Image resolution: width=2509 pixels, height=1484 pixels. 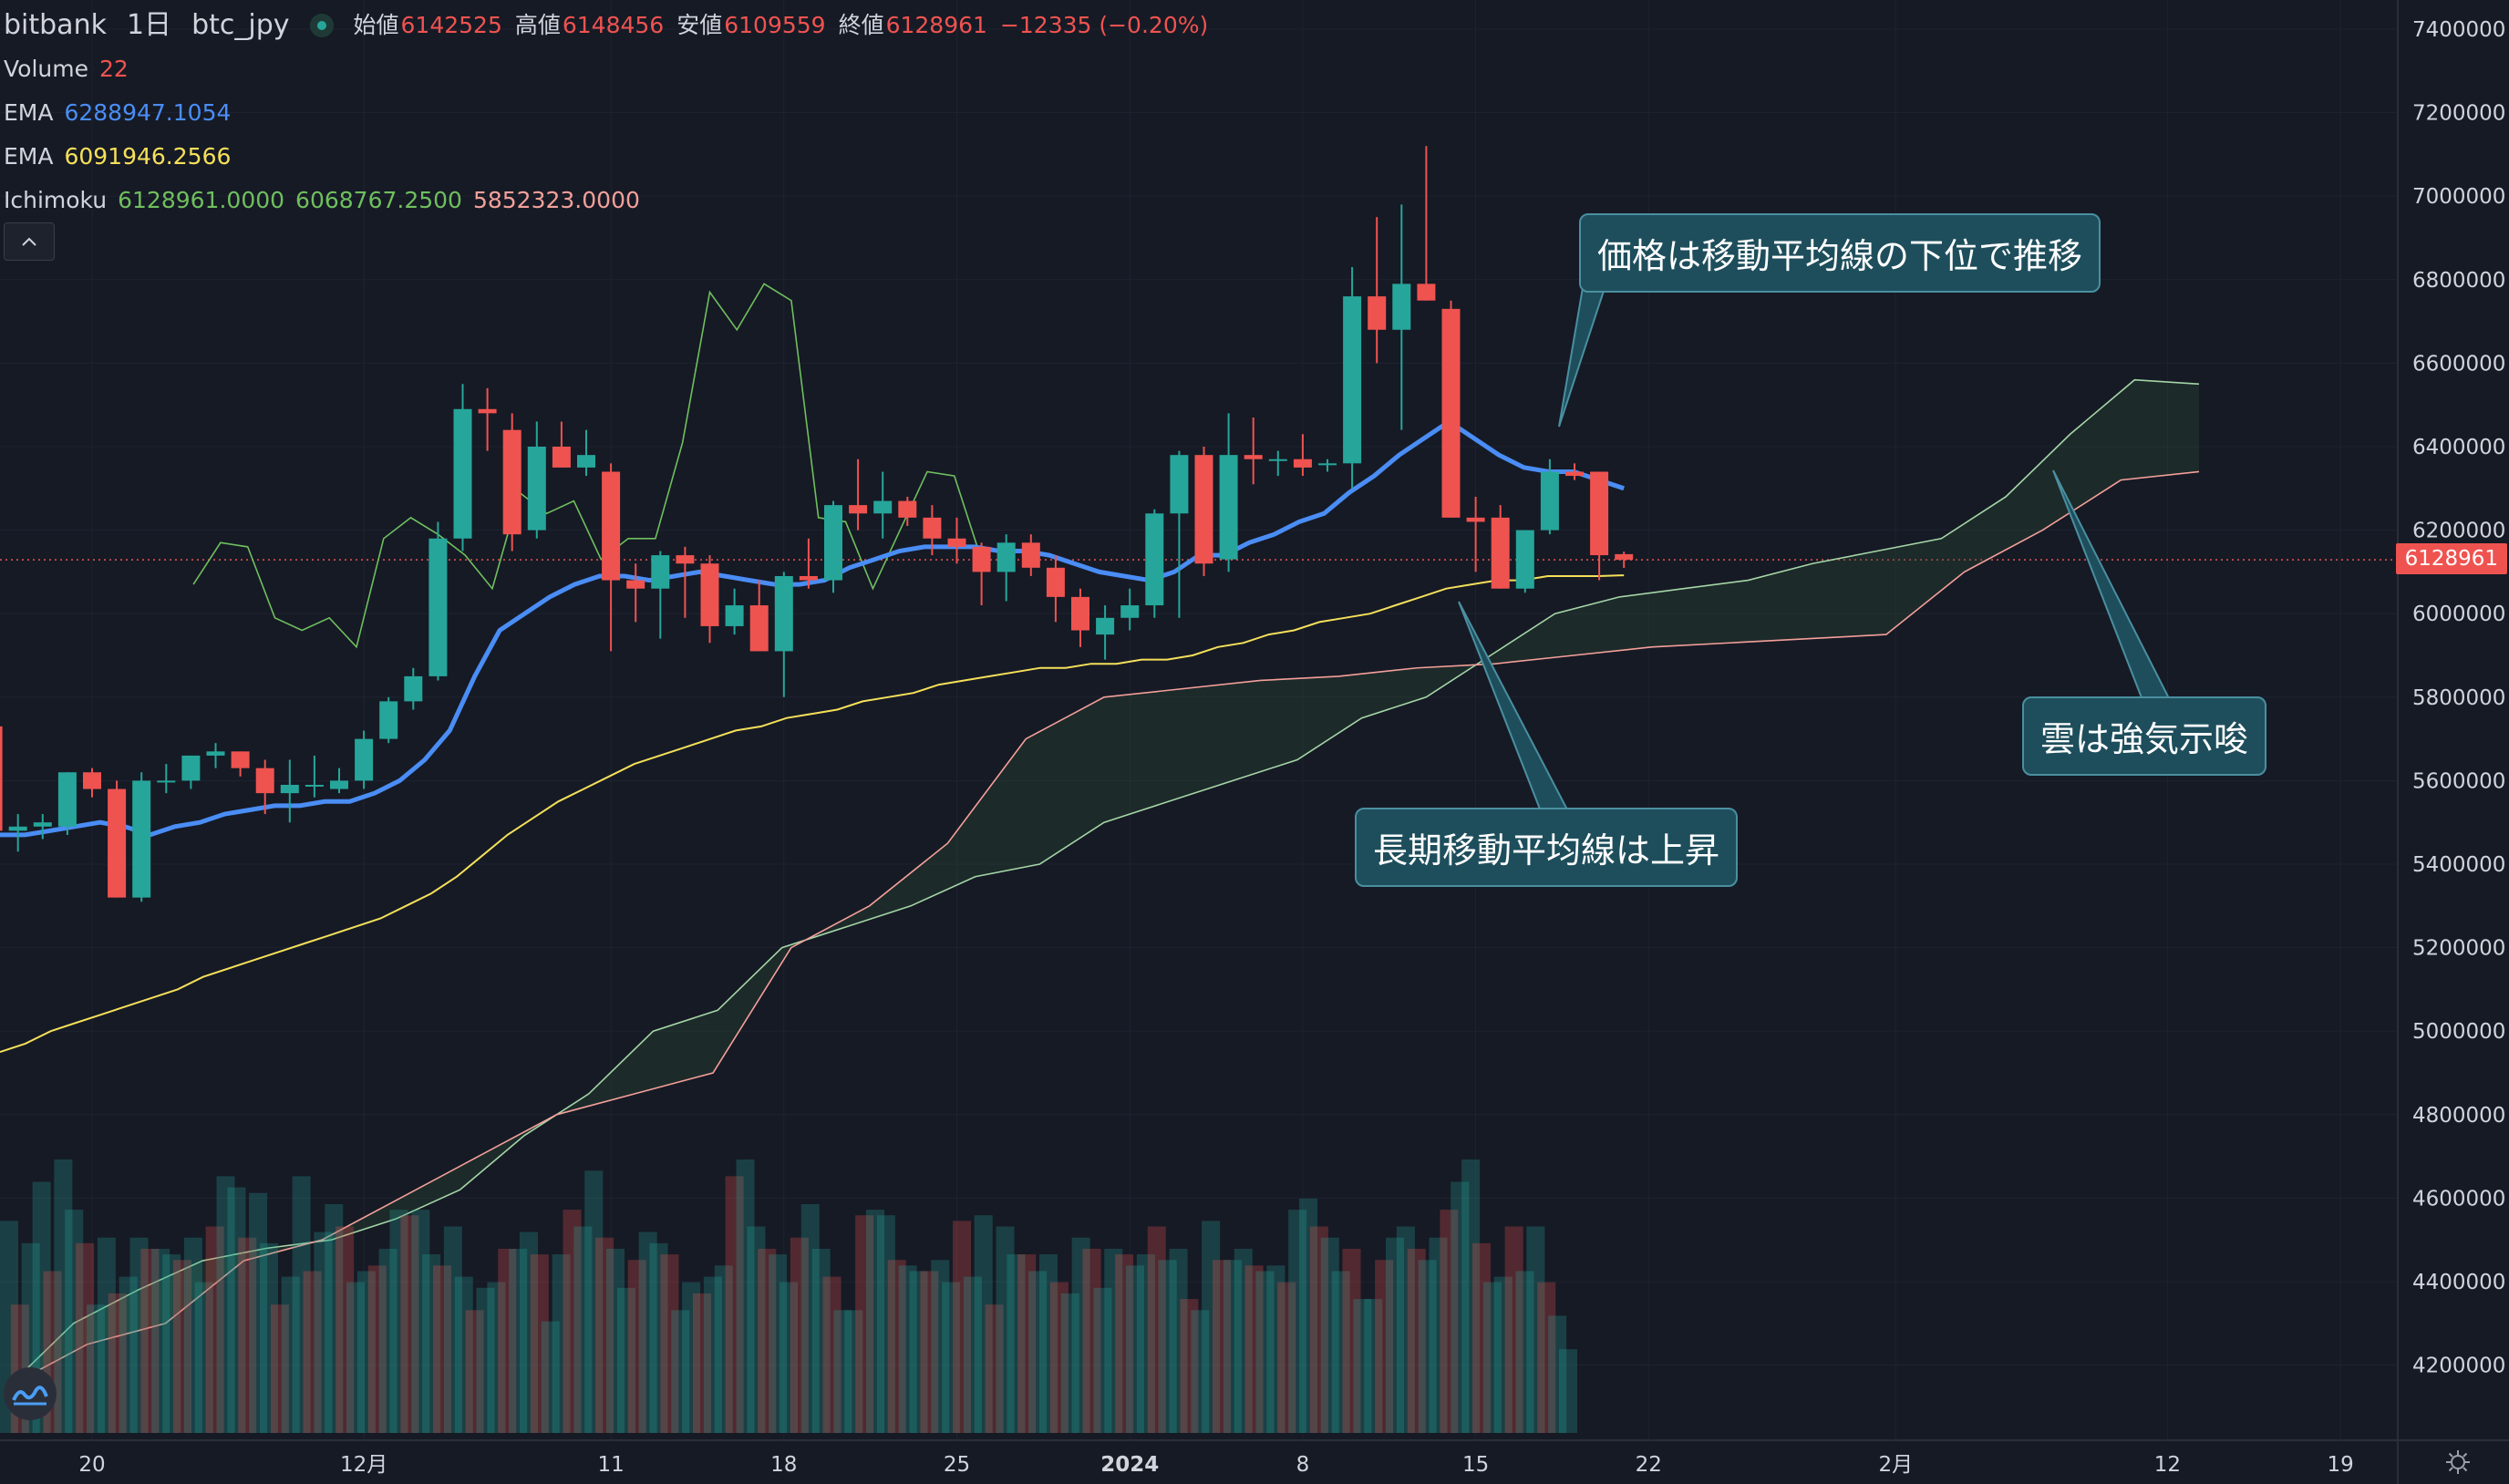 What do you see at coordinates (2458, 1366) in the screenshot?
I see `y-tick-label: 4200000` at bounding box center [2458, 1366].